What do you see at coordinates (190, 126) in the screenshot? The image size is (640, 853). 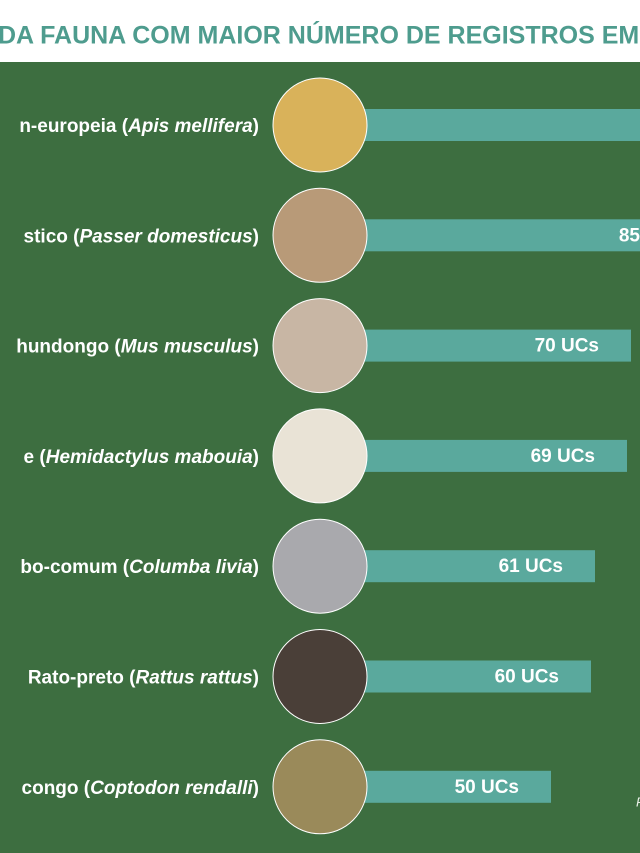 I see `category-label-part: Apis mellifera` at bounding box center [190, 126].